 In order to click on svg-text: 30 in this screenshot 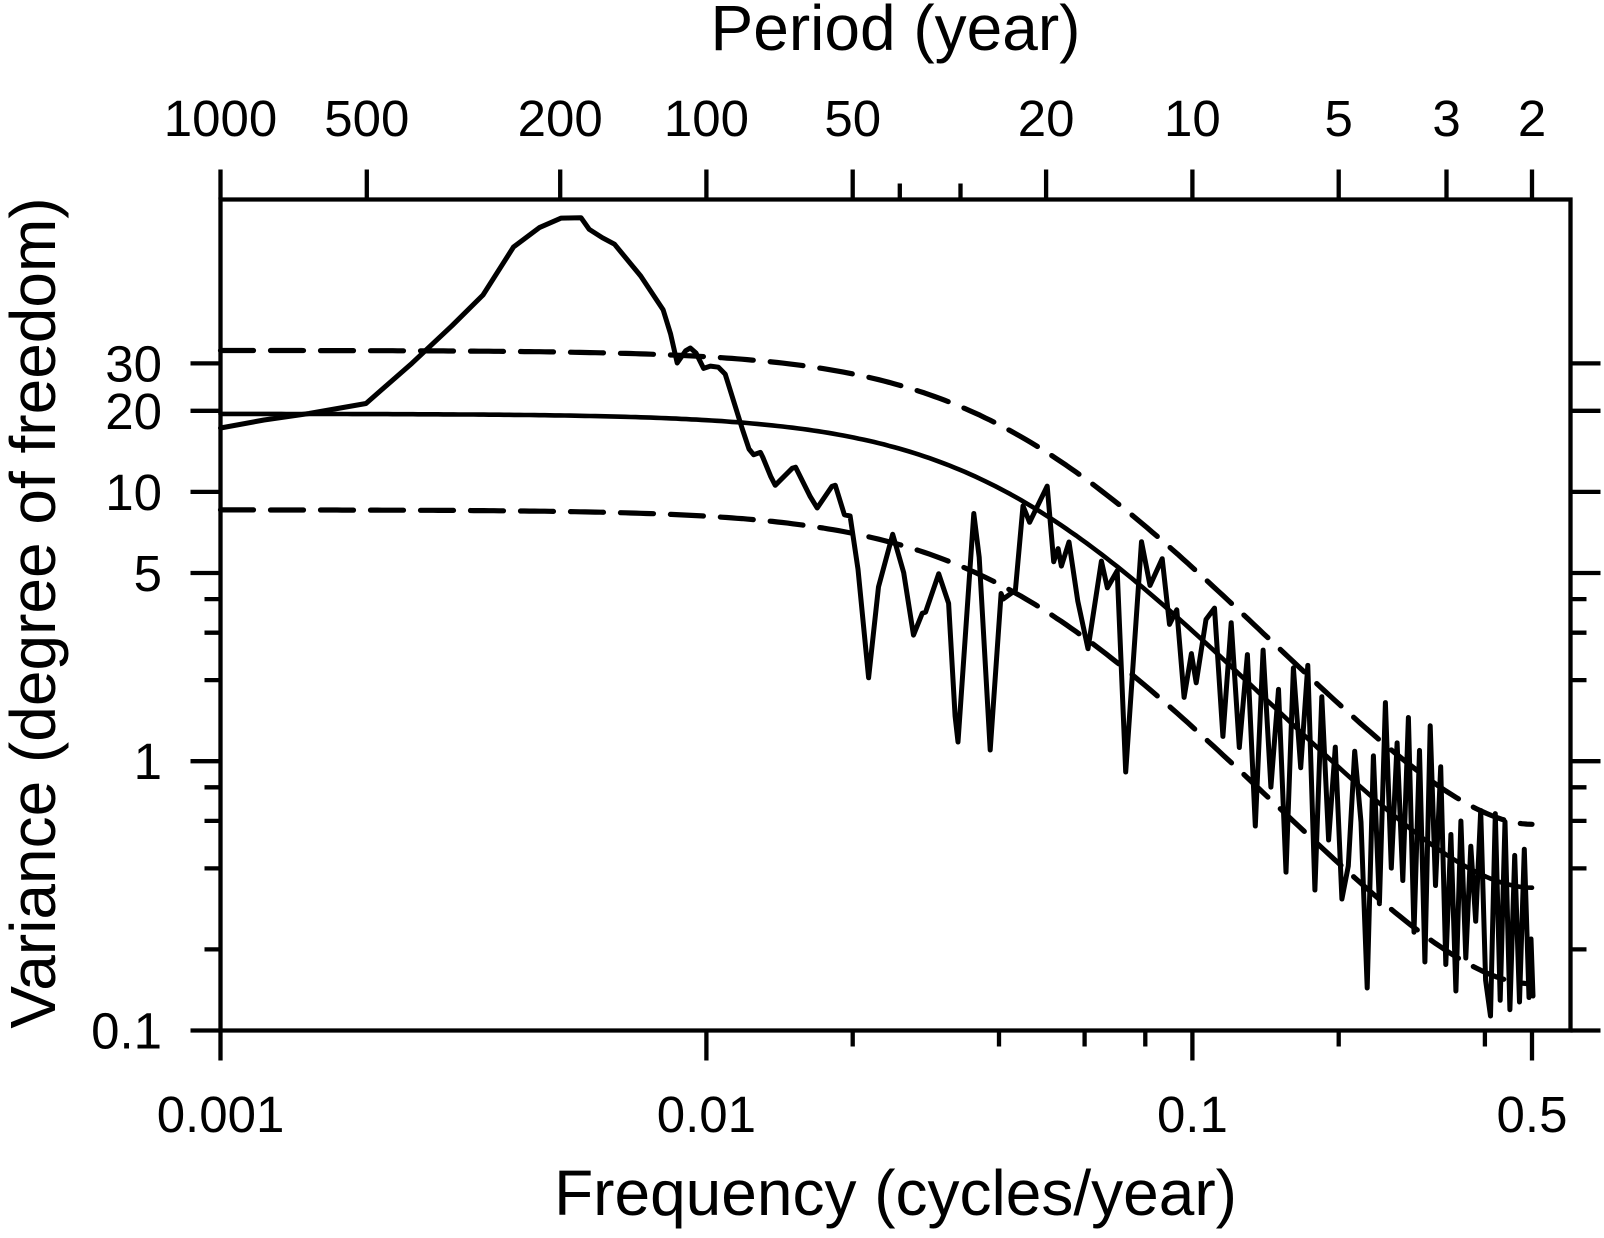, I will do `click(133, 363)`.